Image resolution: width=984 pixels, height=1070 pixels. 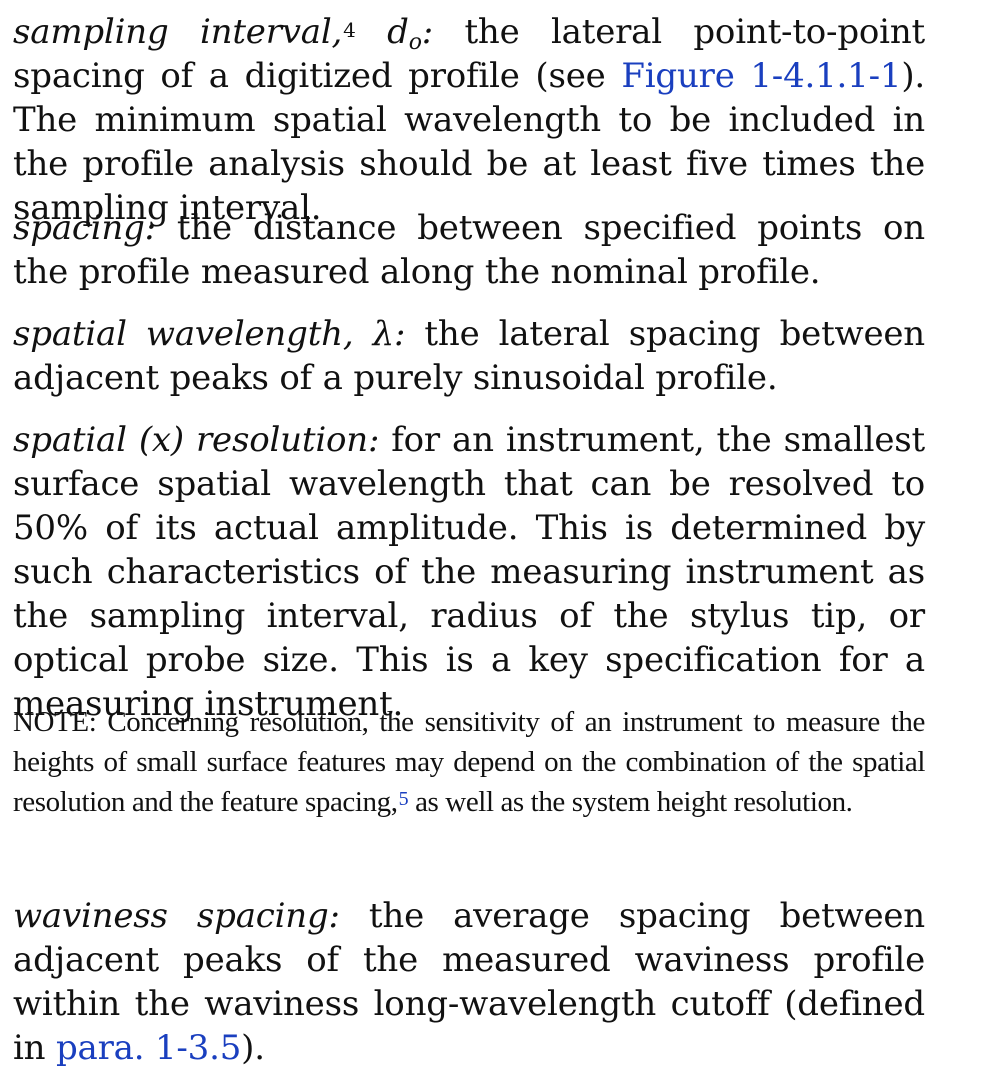 What do you see at coordinates (209, 334) in the screenshot?
I see `term-spatial-wavelength: spatial wavelength, λ:` at bounding box center [209, 334].